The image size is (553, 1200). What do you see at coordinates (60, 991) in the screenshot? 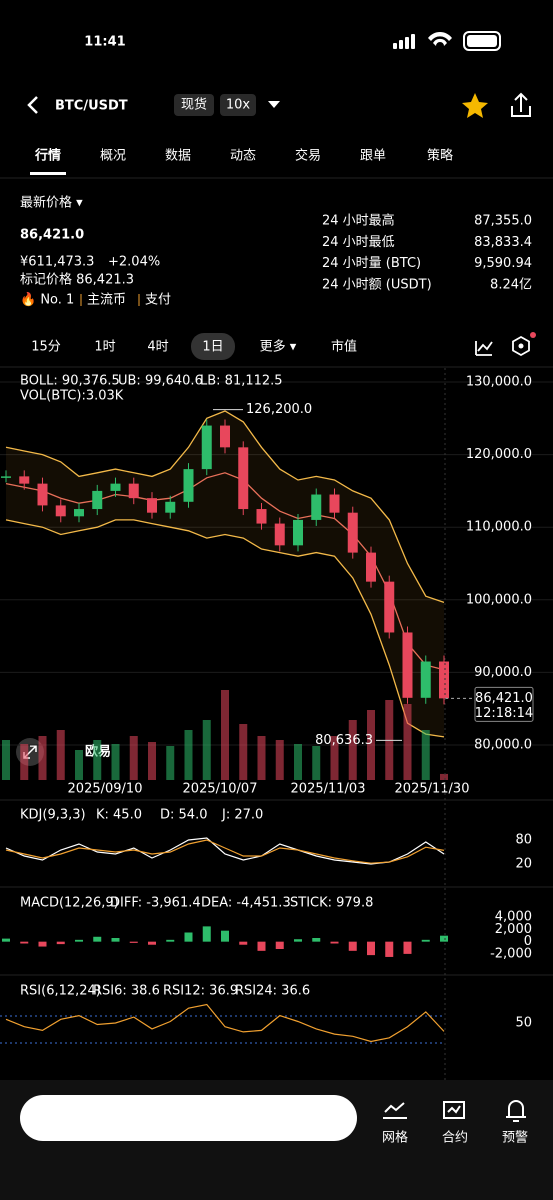
I see `rsi-title: RSI(6,12,24)` at bounding box center [60, 991].